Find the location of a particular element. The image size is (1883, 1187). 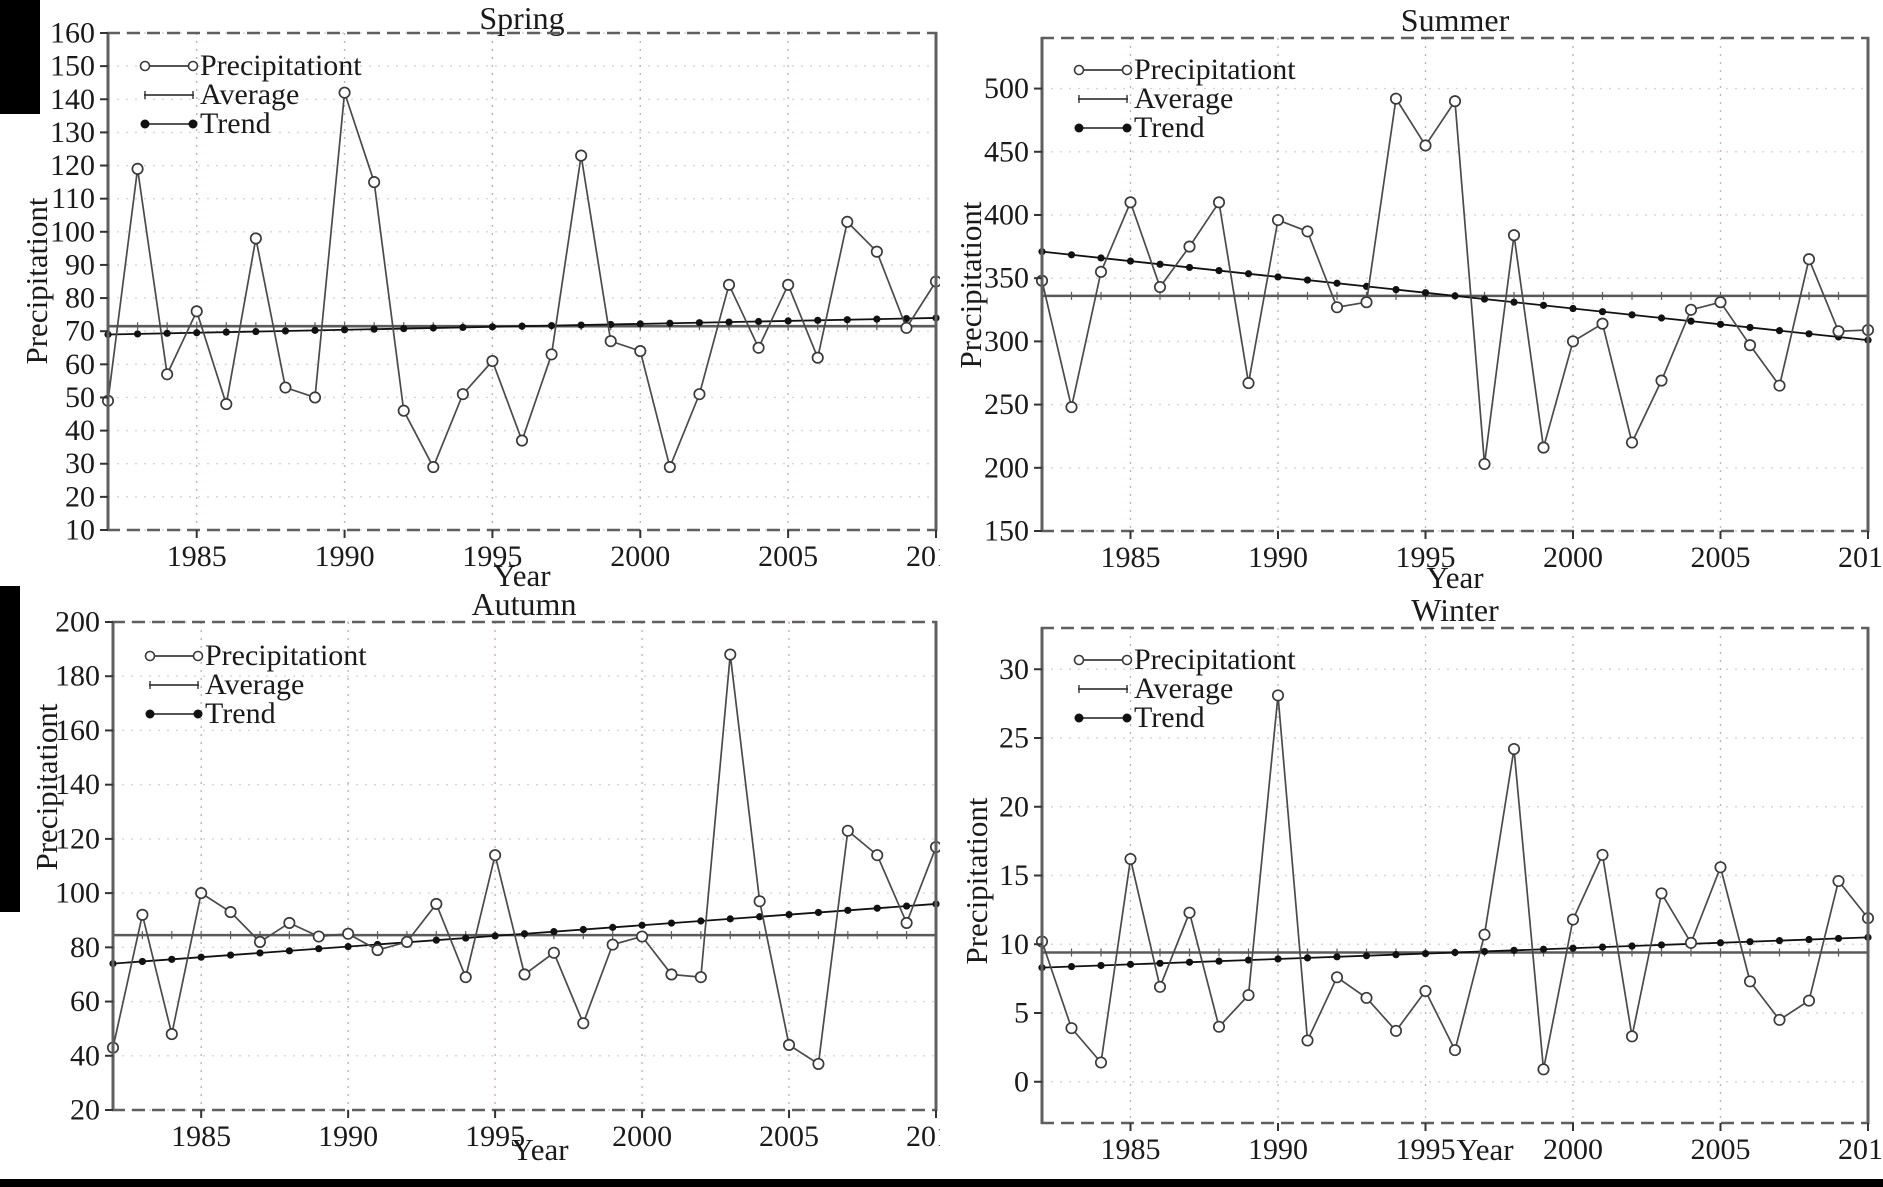

x-axis-label-autumn: Year is located at coordinates (540, 1149).